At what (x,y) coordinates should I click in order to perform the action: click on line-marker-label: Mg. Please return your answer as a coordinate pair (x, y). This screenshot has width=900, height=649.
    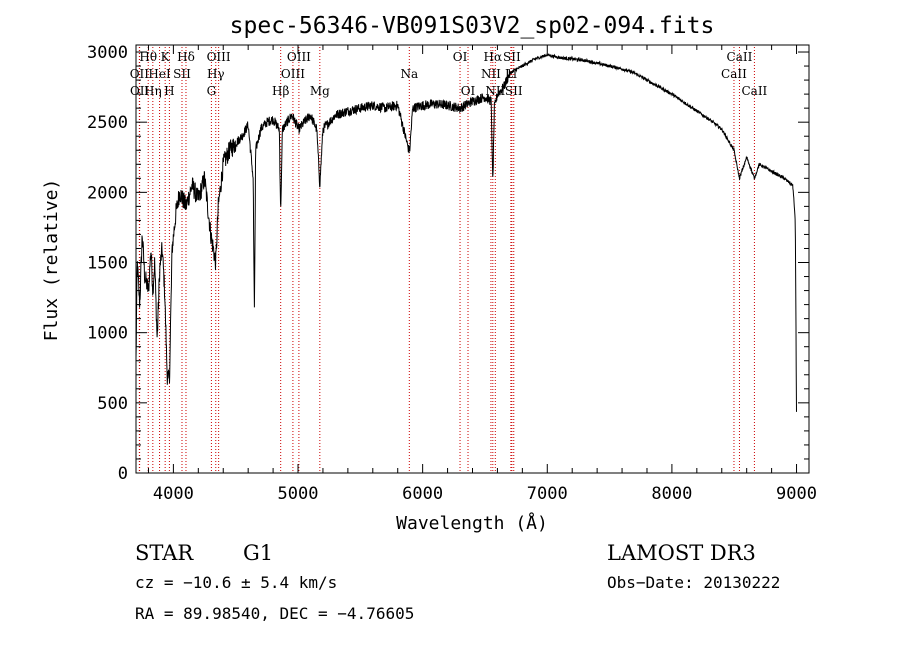
    Looking at the image, I should click on (320, 91).